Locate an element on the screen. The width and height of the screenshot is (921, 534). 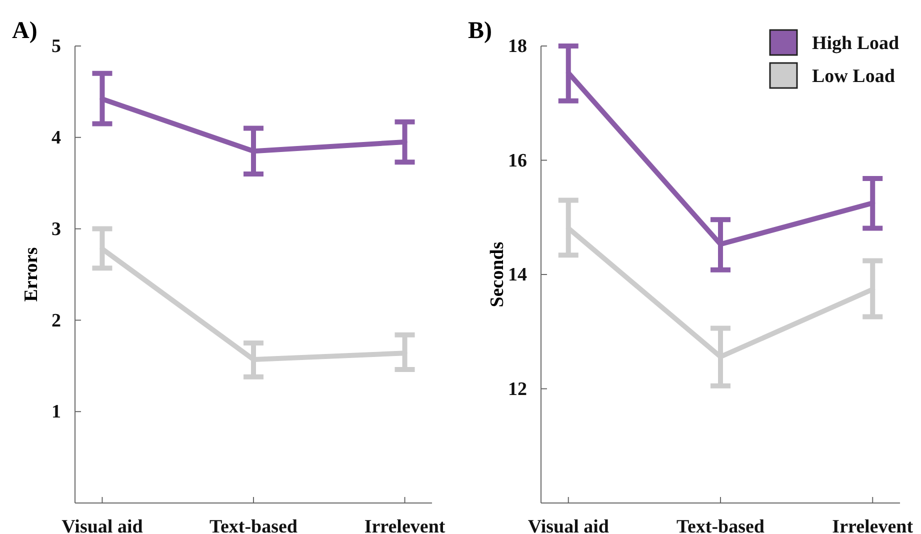
y-axis-title: Errors is located at coordinates (31, 274).